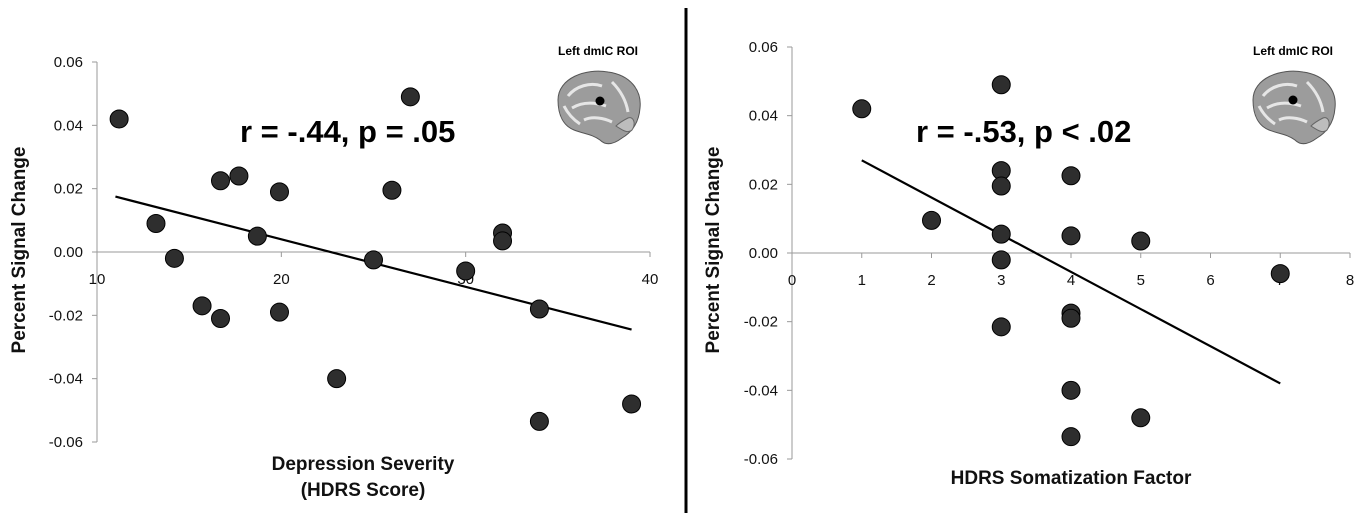 The image size is (1358, 513). What do you see at coordinates (66, 442) in the screenshot?
I see `left-y-tick-label: -0.06` at bounding box center [66, 442].